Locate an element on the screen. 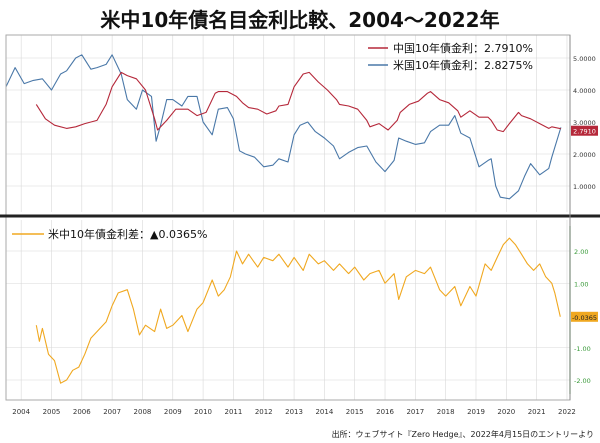  x-tick-label: 2020 is located at coordinates (506, 412).